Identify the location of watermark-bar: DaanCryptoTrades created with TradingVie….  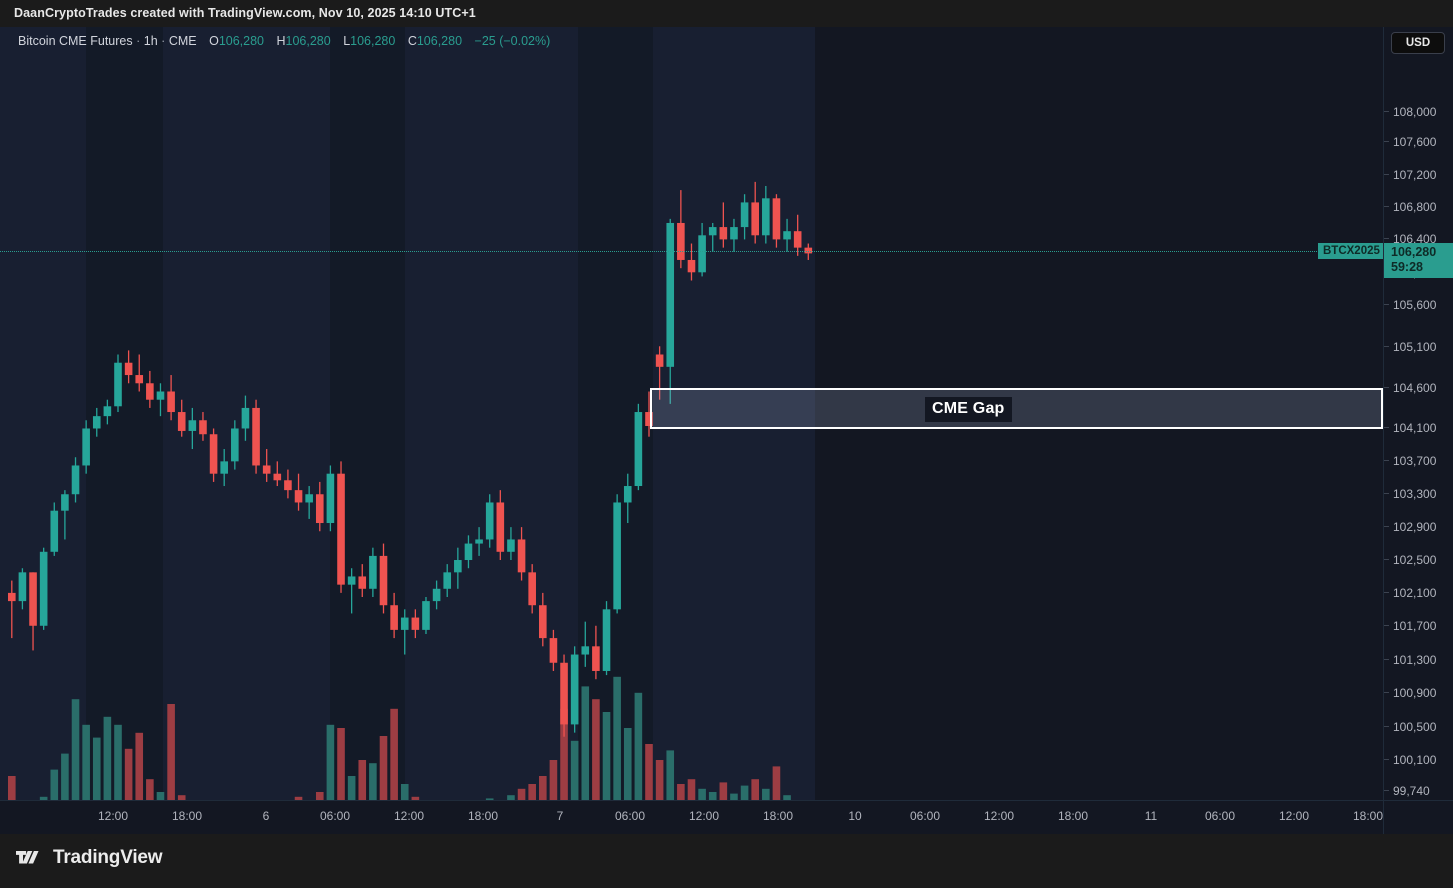
(726, 13).